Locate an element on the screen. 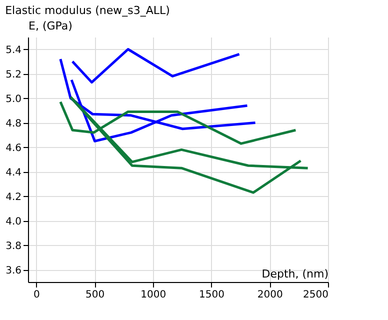  y-tick-label: 5.2 is located at coordinates (14, 74).